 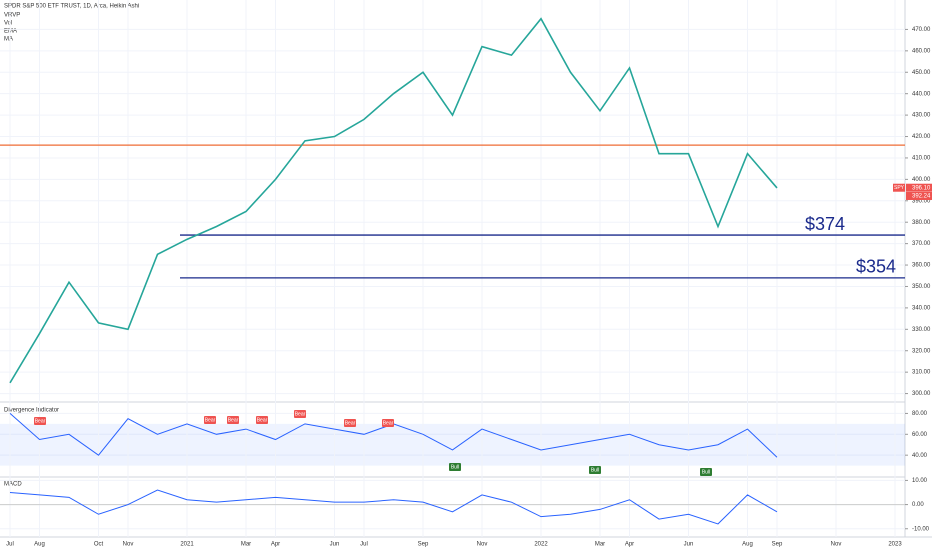 What do you see at coordinates (895, 545) in the screenshot?
I see `x-tick-label: 2023` at bounding box center [895, 545].